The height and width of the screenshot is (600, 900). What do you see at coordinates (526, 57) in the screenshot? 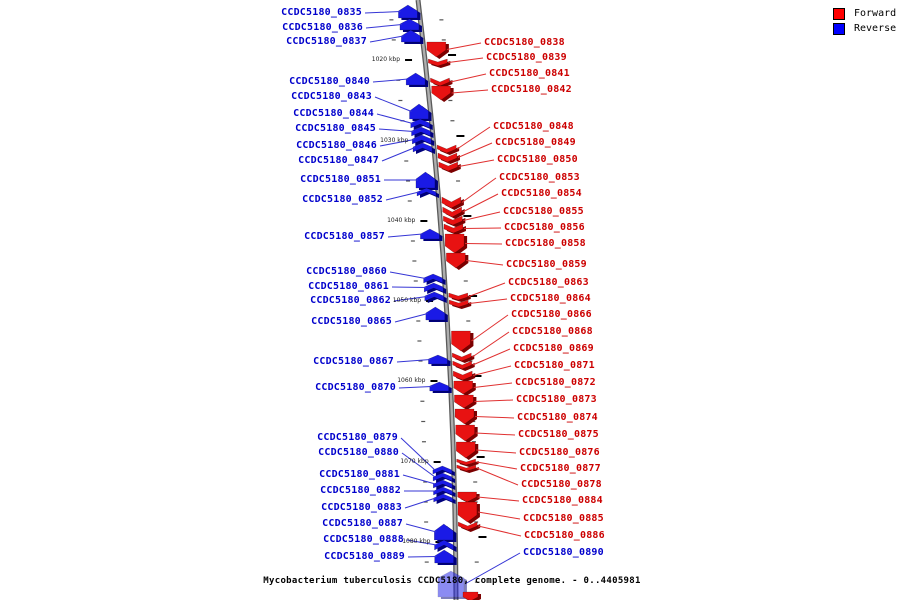
I see `gene-label-CCDC5180_0839: CCDC5180_0839` at bounding box center [526, 57].